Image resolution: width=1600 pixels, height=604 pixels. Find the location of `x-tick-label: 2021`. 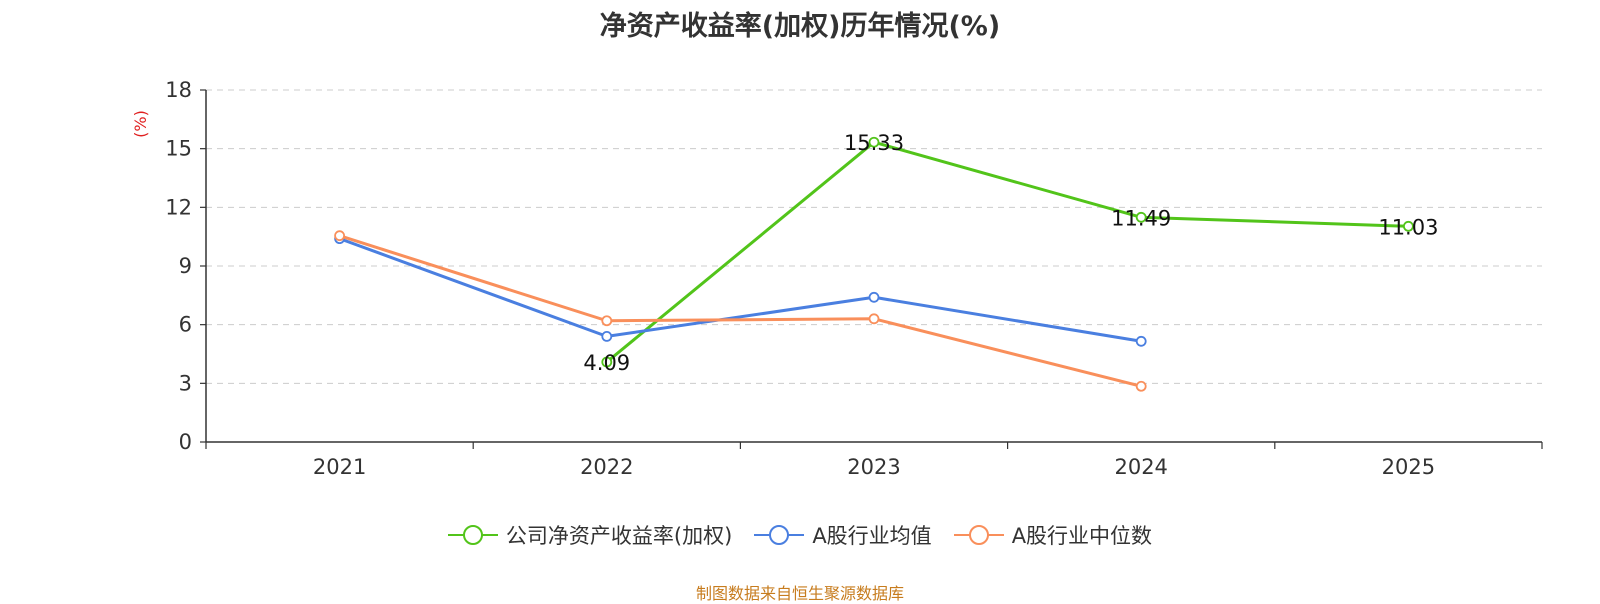

x-tick-label: 2021 is located at coordinates (339, 467).